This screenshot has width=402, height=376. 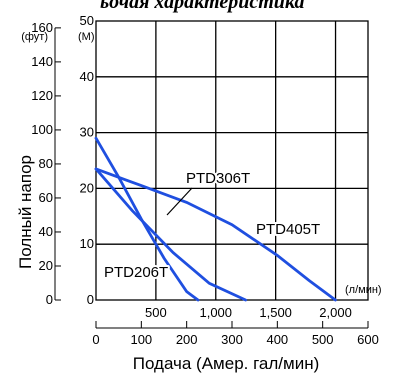 I want to click on y-tick-label-m: 0, so click(x=90, y=299).